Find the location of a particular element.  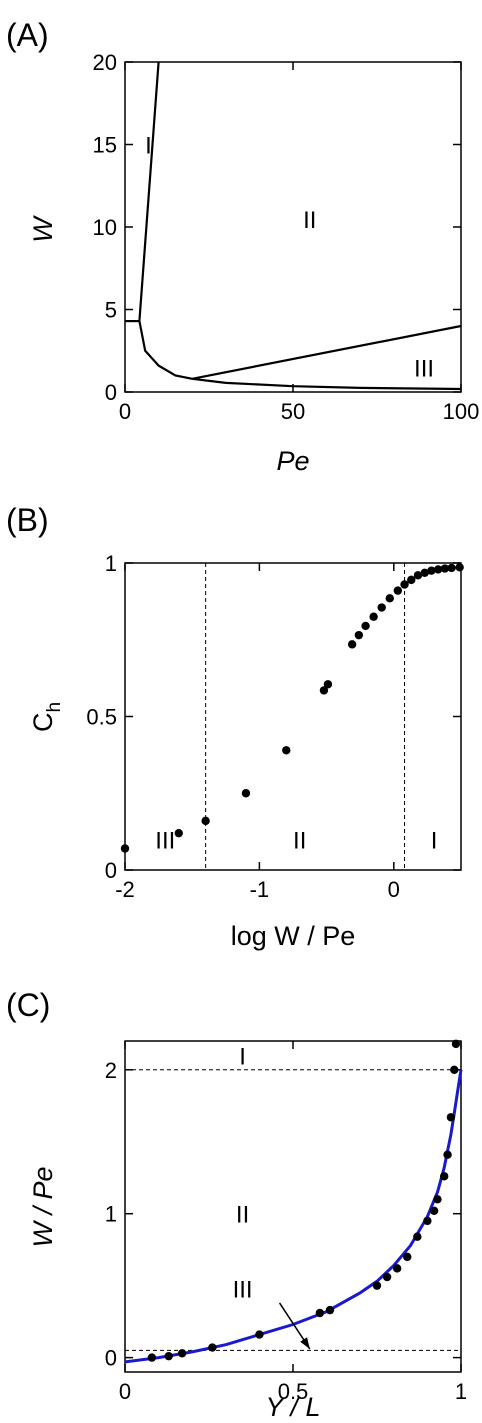

panel-label-c: (C) is located at coordinates (28, 1005).